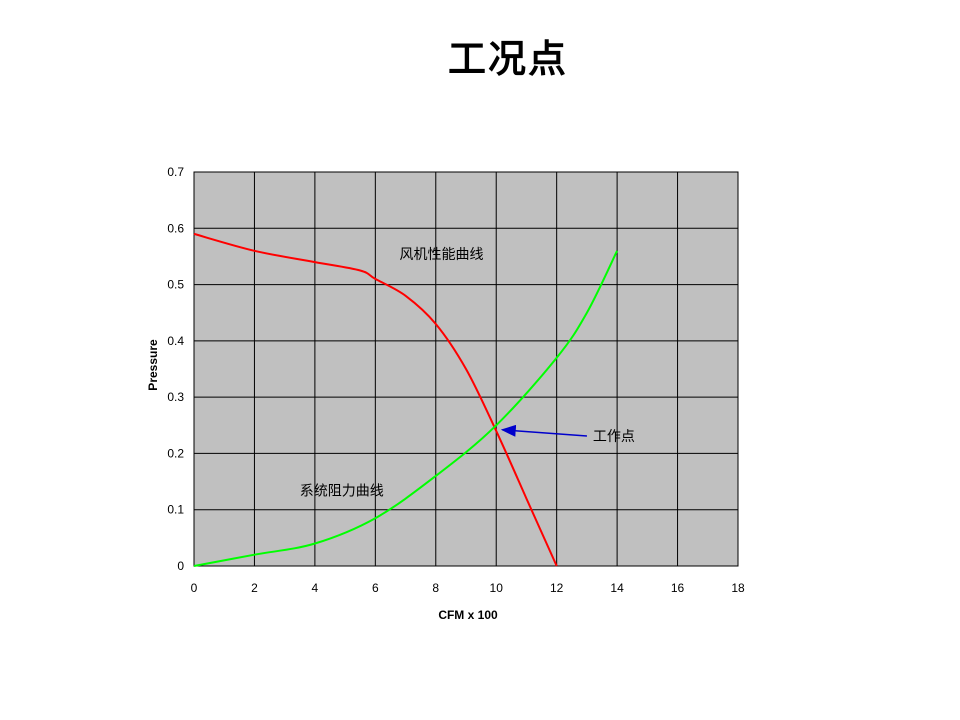 The height and width of the screenshot is (720, 960). I want to click on x-tick-label: 4, so click(315, 588).